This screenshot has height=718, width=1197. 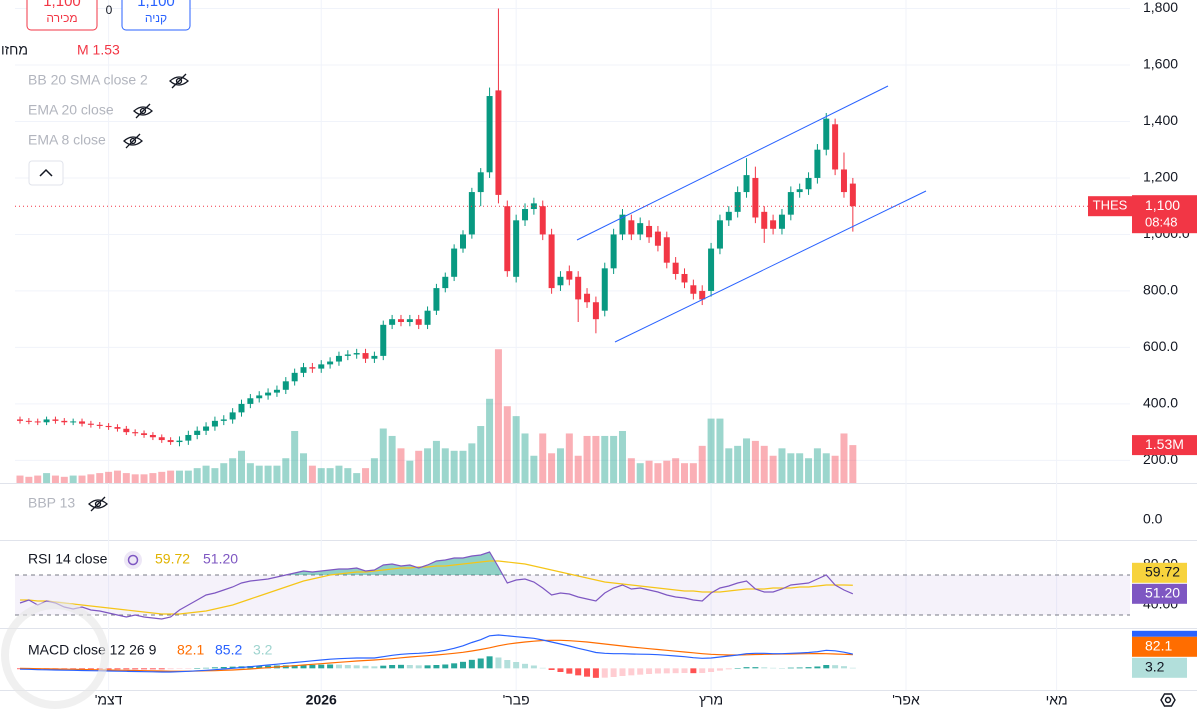 I want to click on y-tick-label: 1,400, so click(x=1160, y=120).